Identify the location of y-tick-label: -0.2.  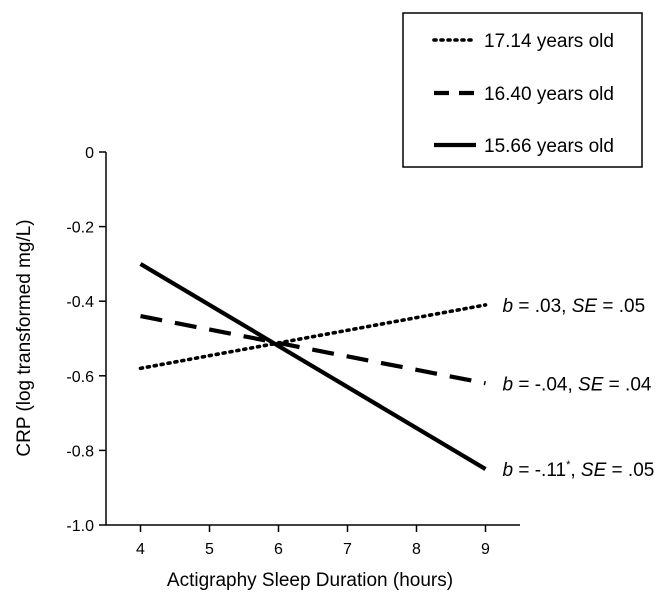
(80, 228).